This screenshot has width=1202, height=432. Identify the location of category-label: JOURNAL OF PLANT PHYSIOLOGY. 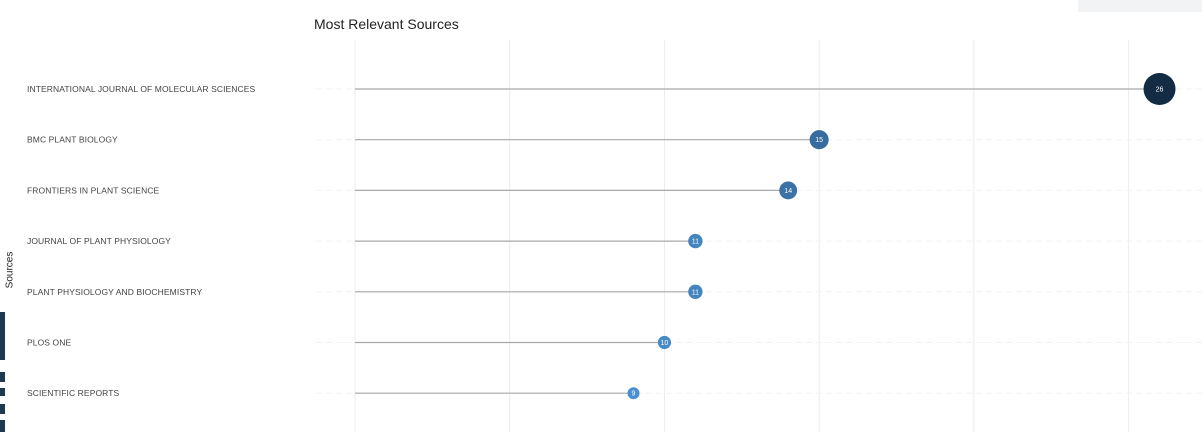
(99, 241).